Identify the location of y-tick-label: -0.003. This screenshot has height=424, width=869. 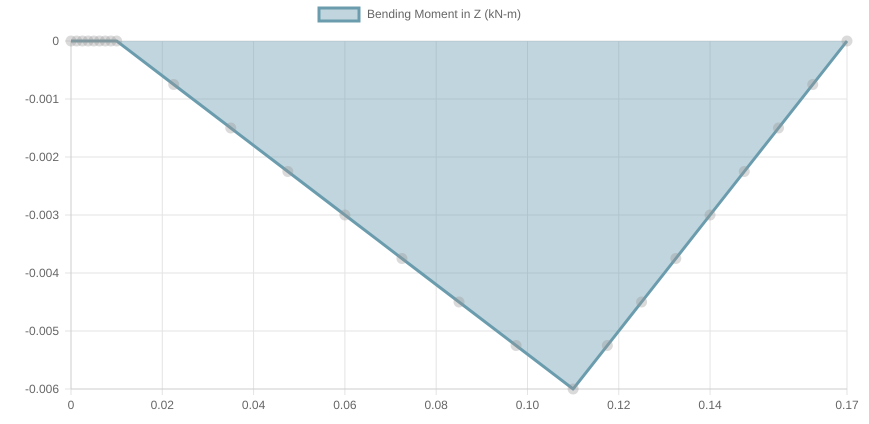
(42, 215).